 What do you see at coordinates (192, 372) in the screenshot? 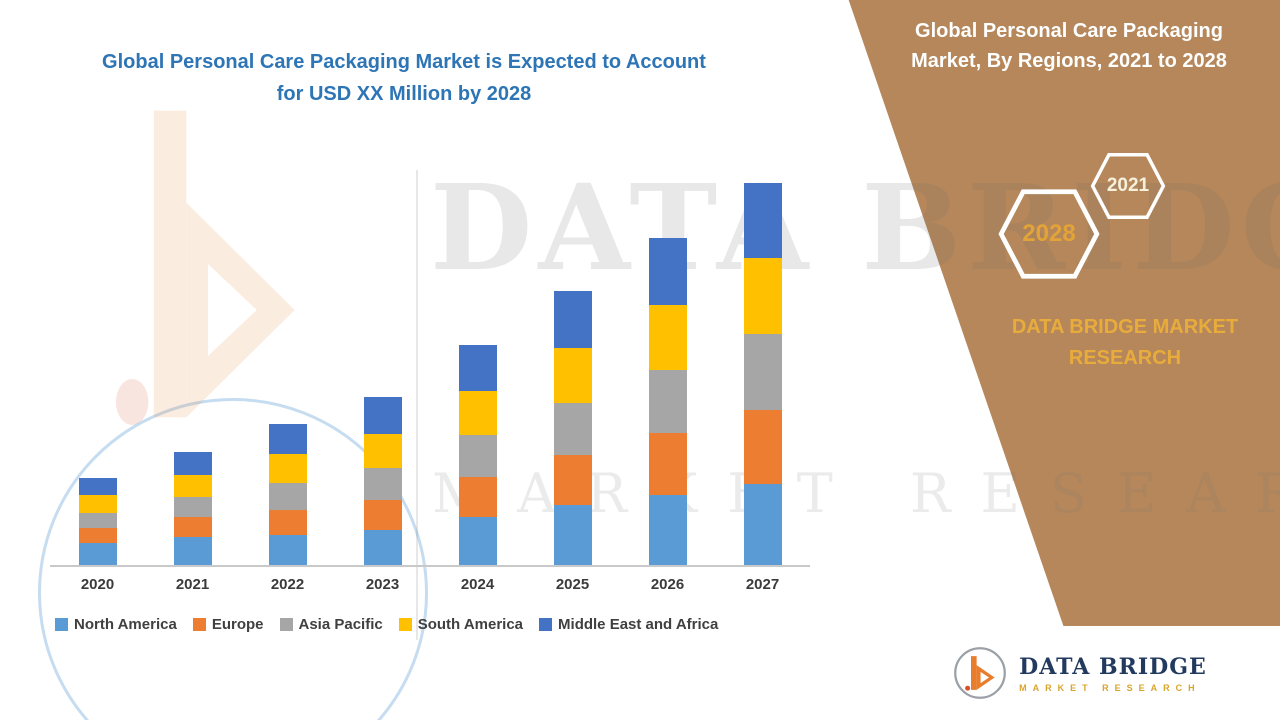
I see `bar-2021` at bounding box center [192, 372].